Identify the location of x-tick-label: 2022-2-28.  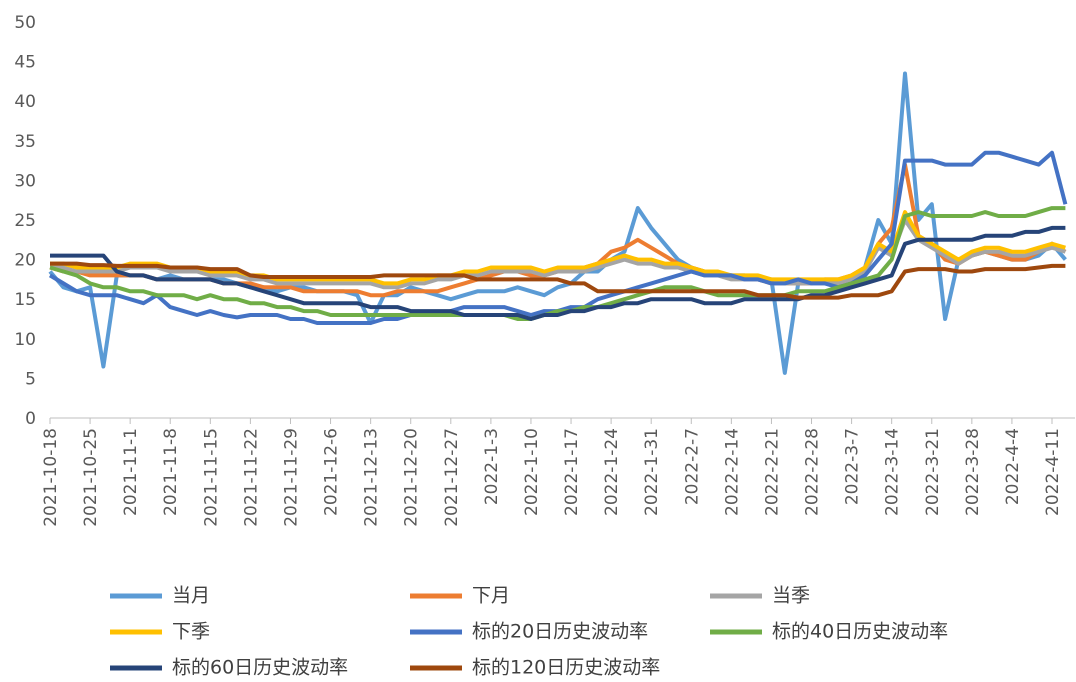
(813, 472).